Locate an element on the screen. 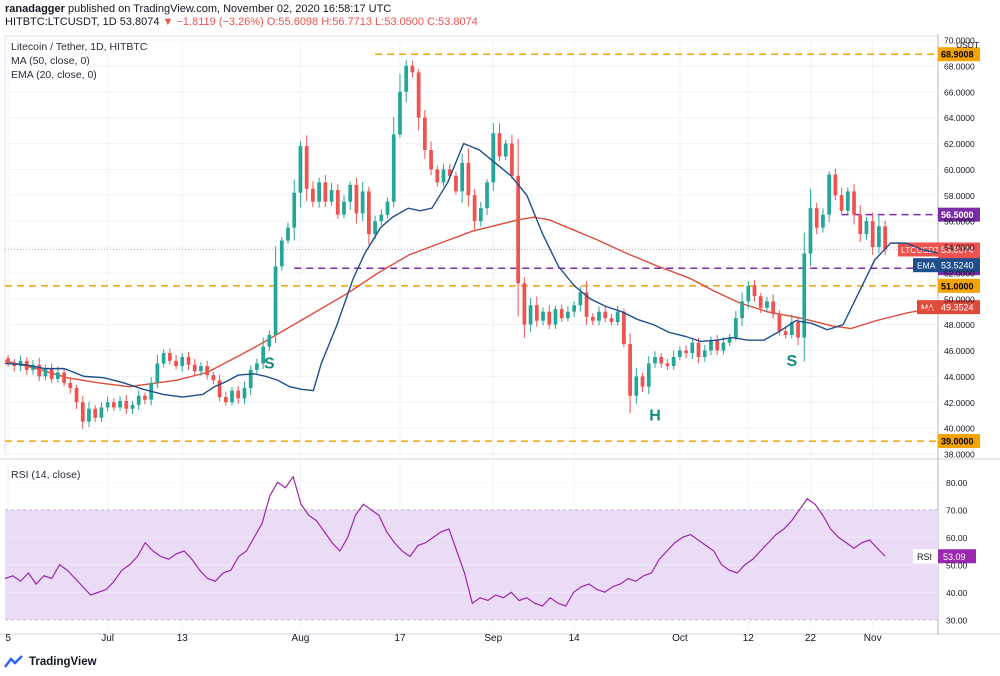 The width and height of the screenshot is (1000, 676). chart-title: Litecoin / Tether, 1D, HITBTC is located at coordinates (79, 47).